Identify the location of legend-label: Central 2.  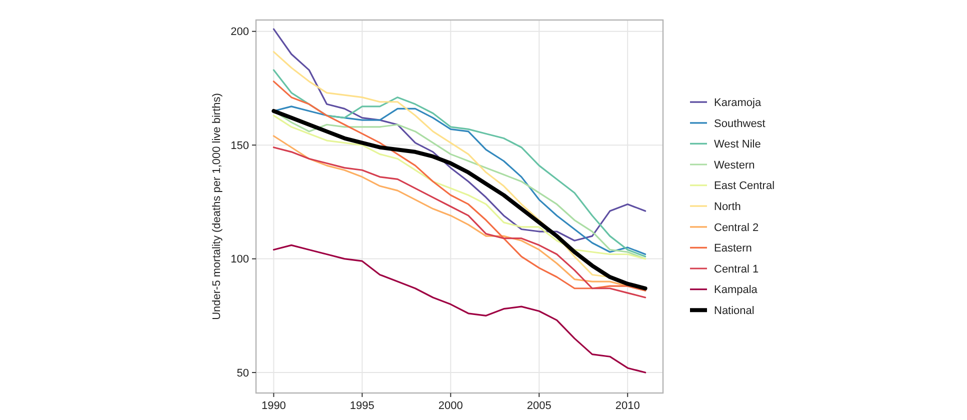
(736, 228).